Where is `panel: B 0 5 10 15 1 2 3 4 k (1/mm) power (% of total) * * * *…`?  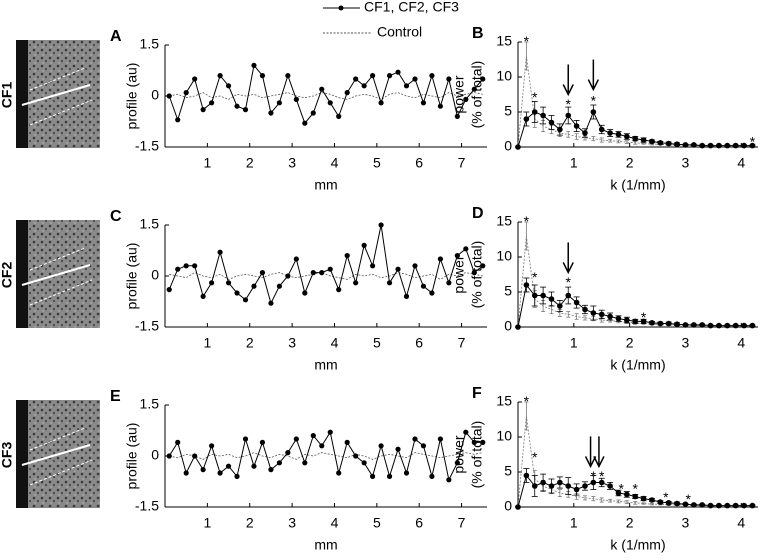 panel: B 0 5 10 15 1 2 3 4 k (1/mm) power (% of total) * * * *… is located at coordinates (604, 109).